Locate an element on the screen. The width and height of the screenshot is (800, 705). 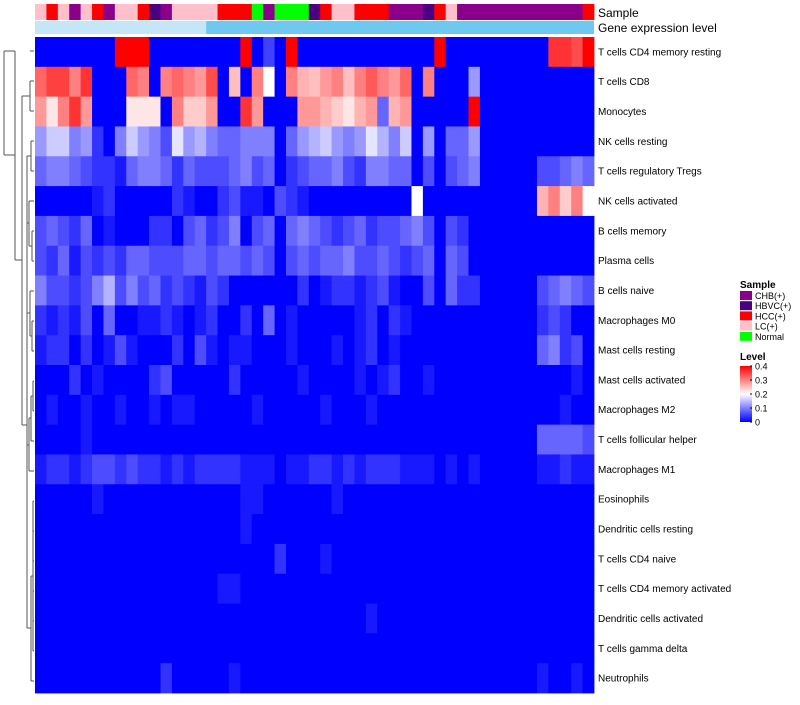
row-label: Neutrophils is located at coordinates (623, 679).